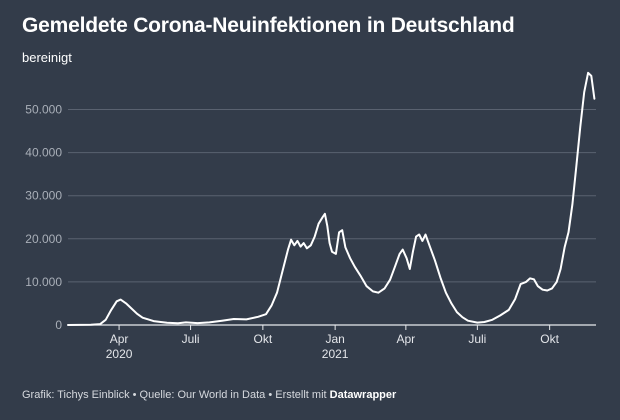 The image size is (620, 420). I want to click on y-tick-label: 40.000, so click(43, 153).